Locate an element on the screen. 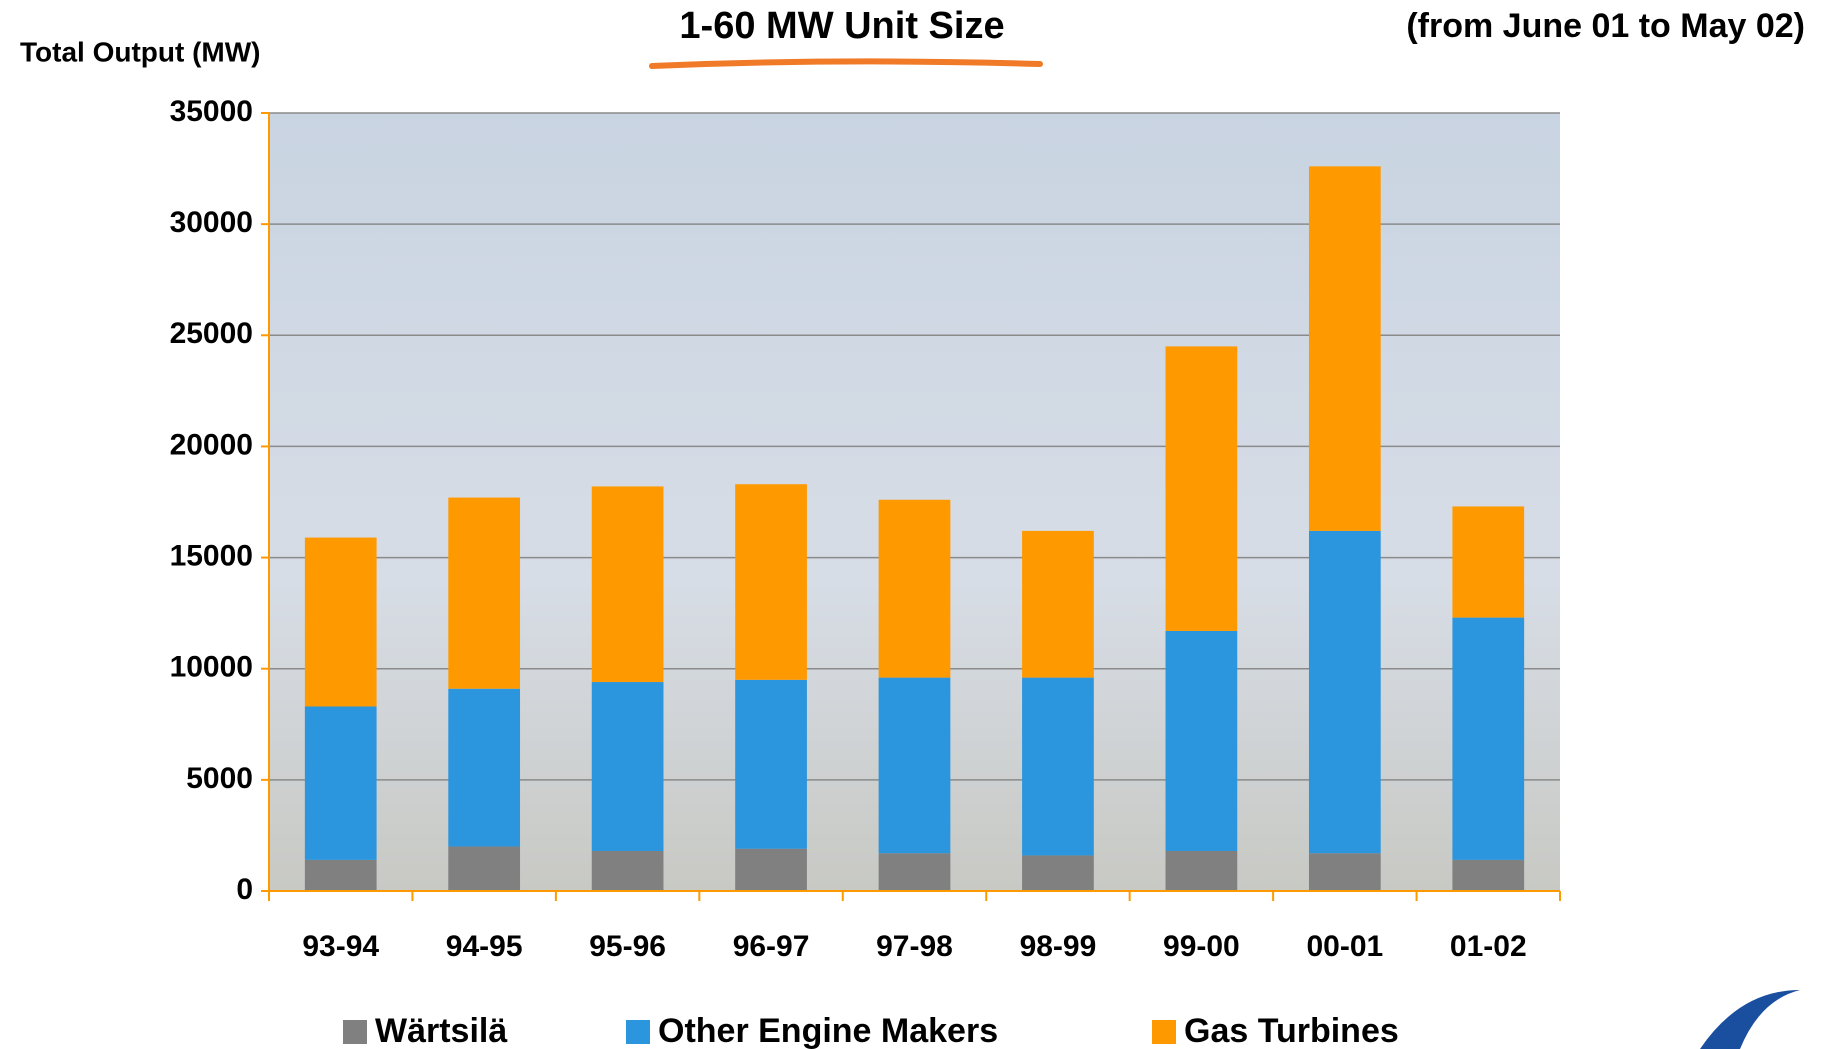  y-tick-label: 25000 is located at coordinates (211, 333).